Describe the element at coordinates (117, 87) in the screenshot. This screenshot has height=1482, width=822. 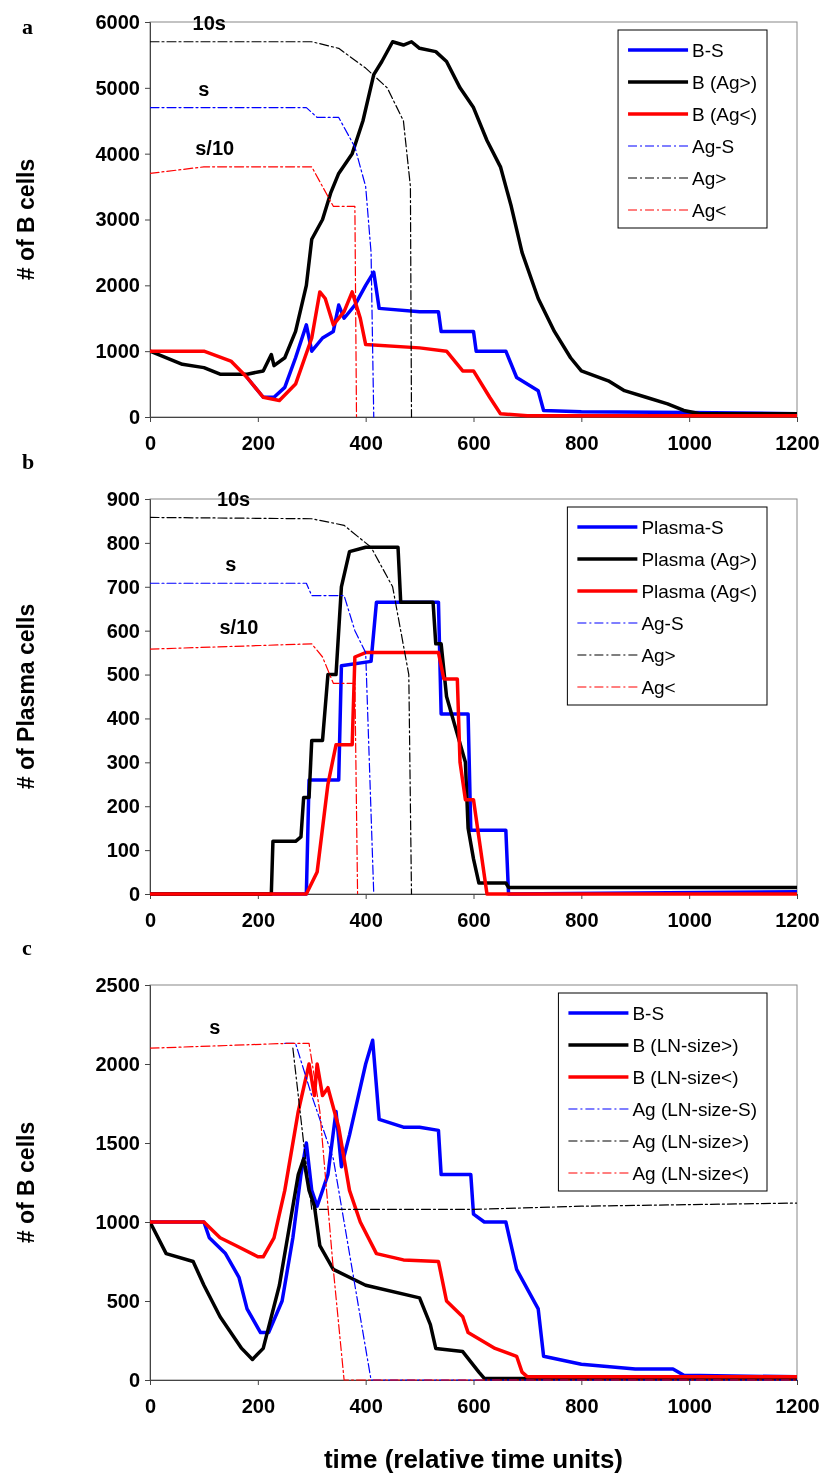
I see `y-tick-label: 5000` at that location.